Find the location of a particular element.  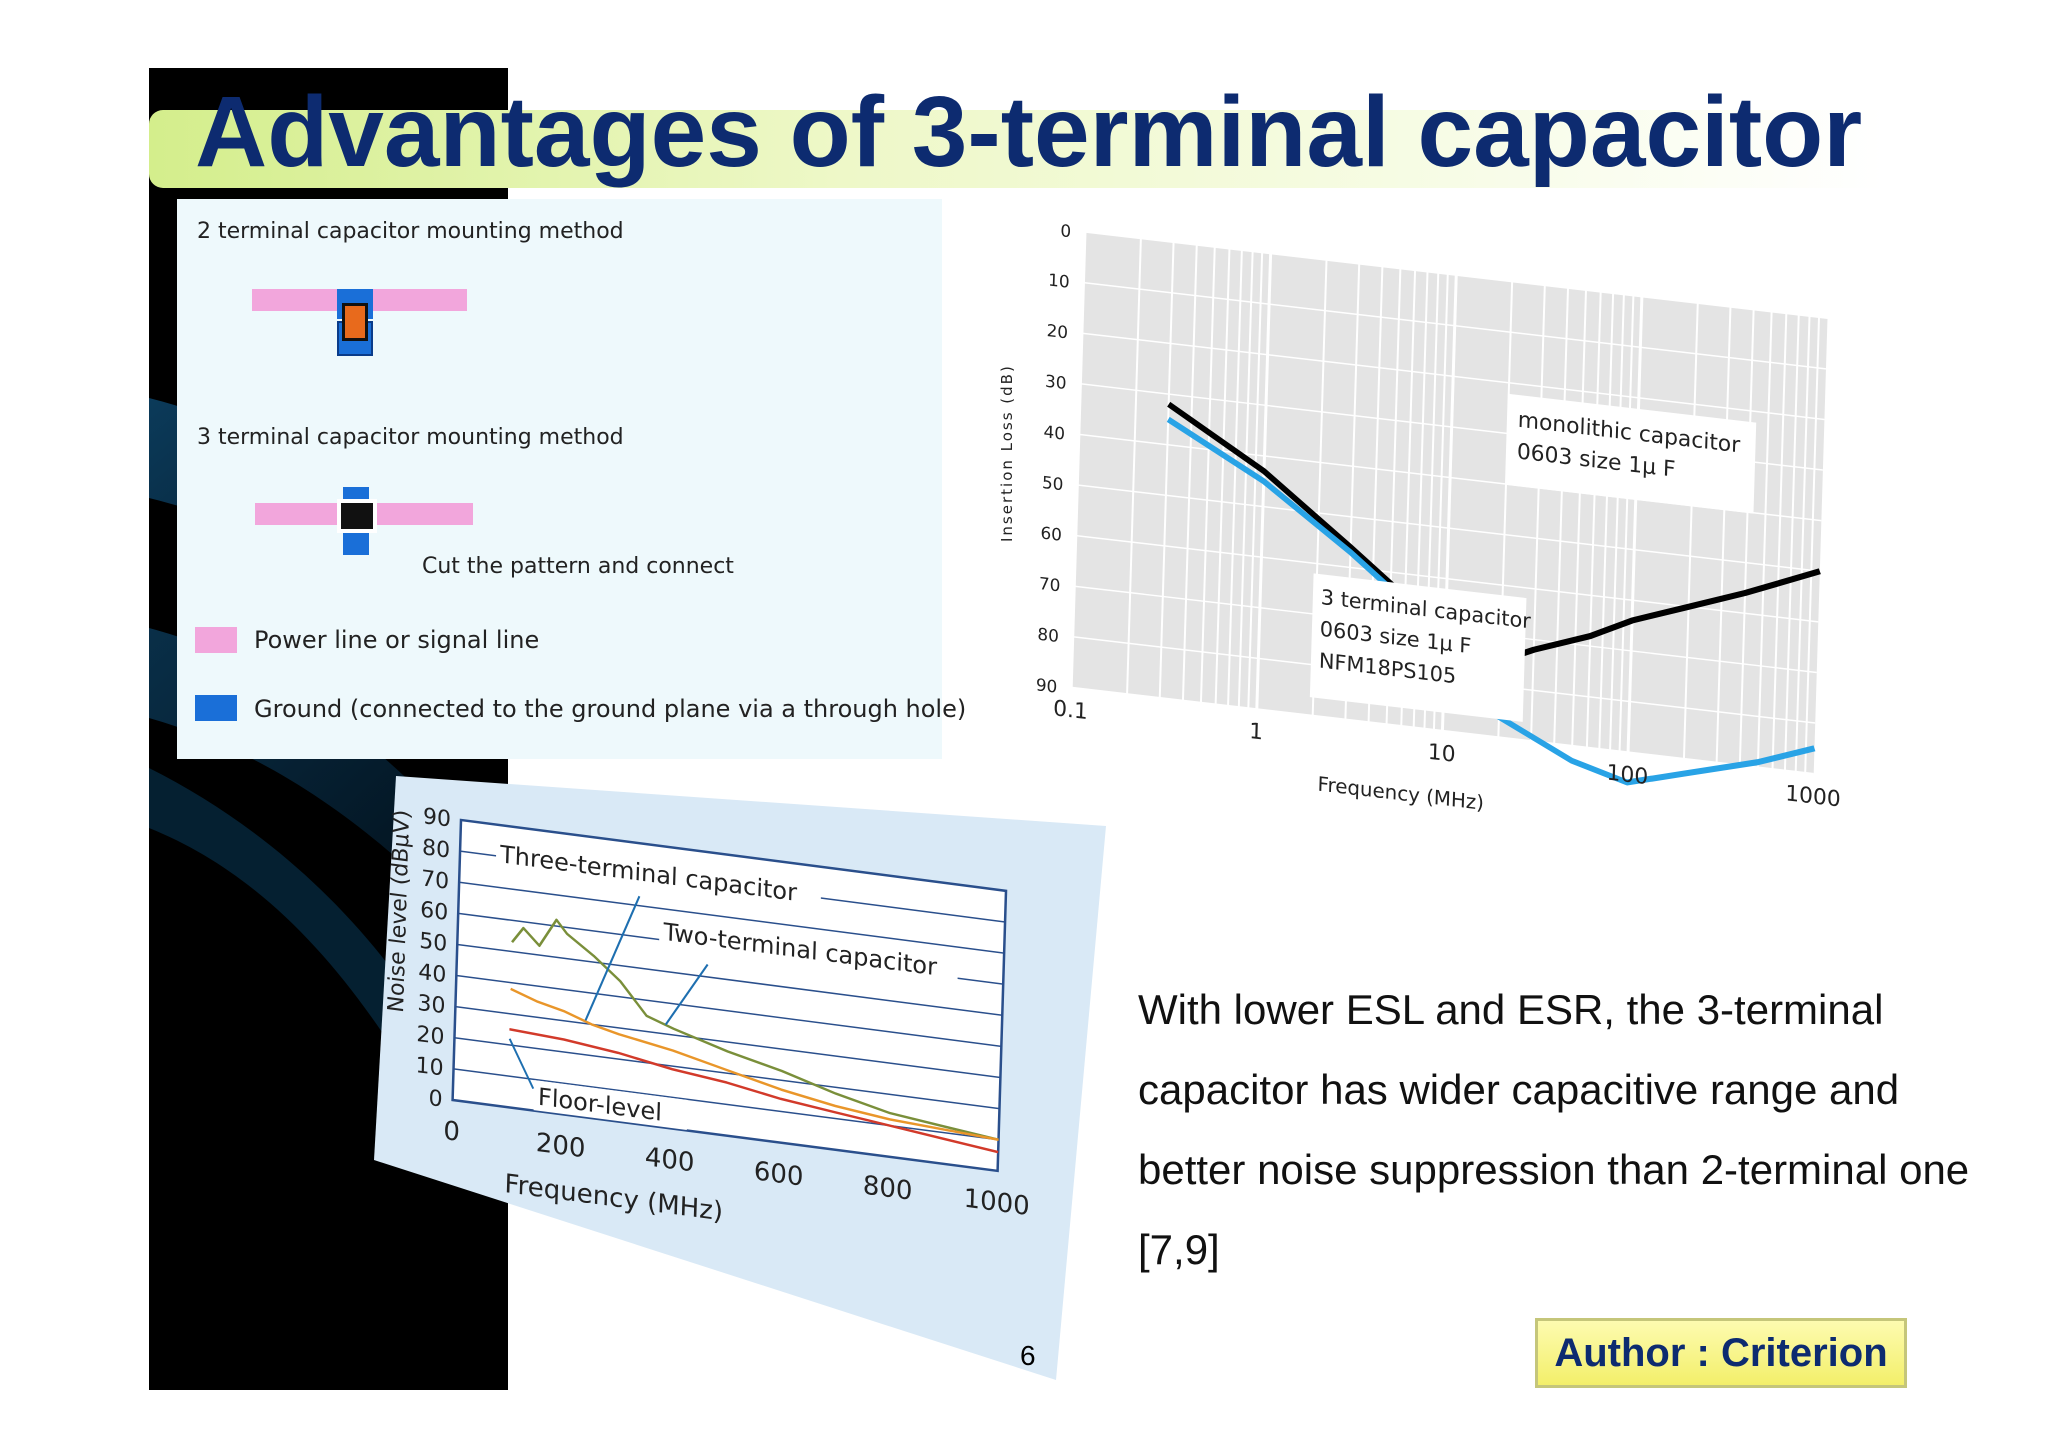

y-axis-label: Noise level (dBμV) is located at coordinates (399, 911).